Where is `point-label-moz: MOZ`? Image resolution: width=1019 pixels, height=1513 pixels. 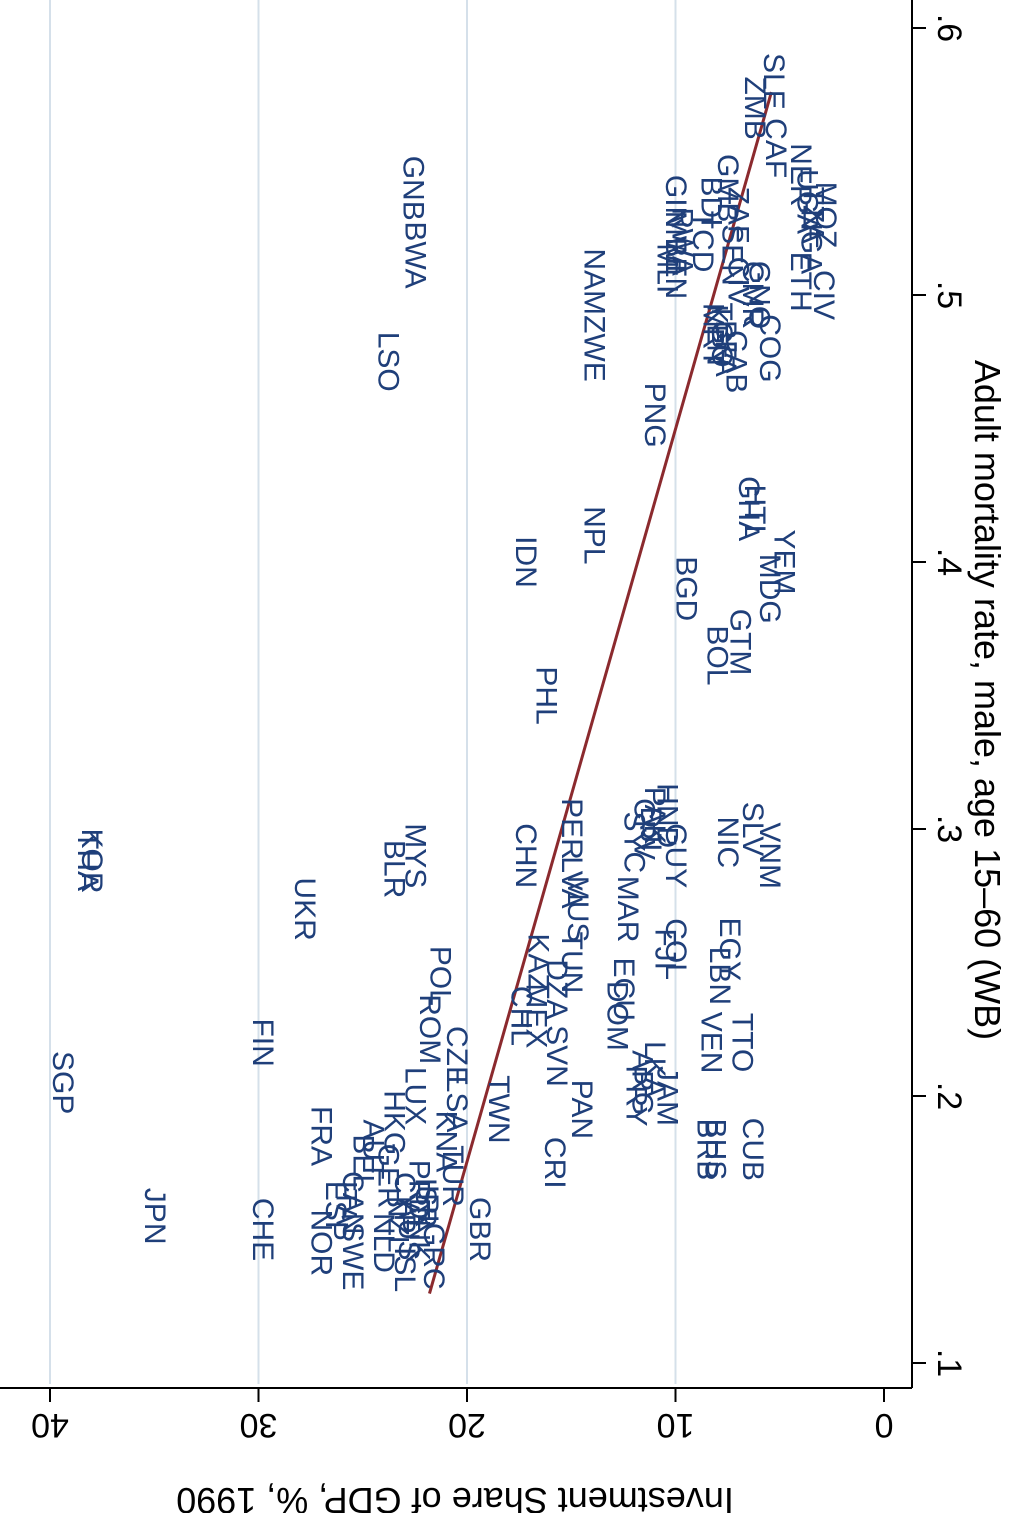 point-label-moz: MOZ is located at coordinates (825, 215).